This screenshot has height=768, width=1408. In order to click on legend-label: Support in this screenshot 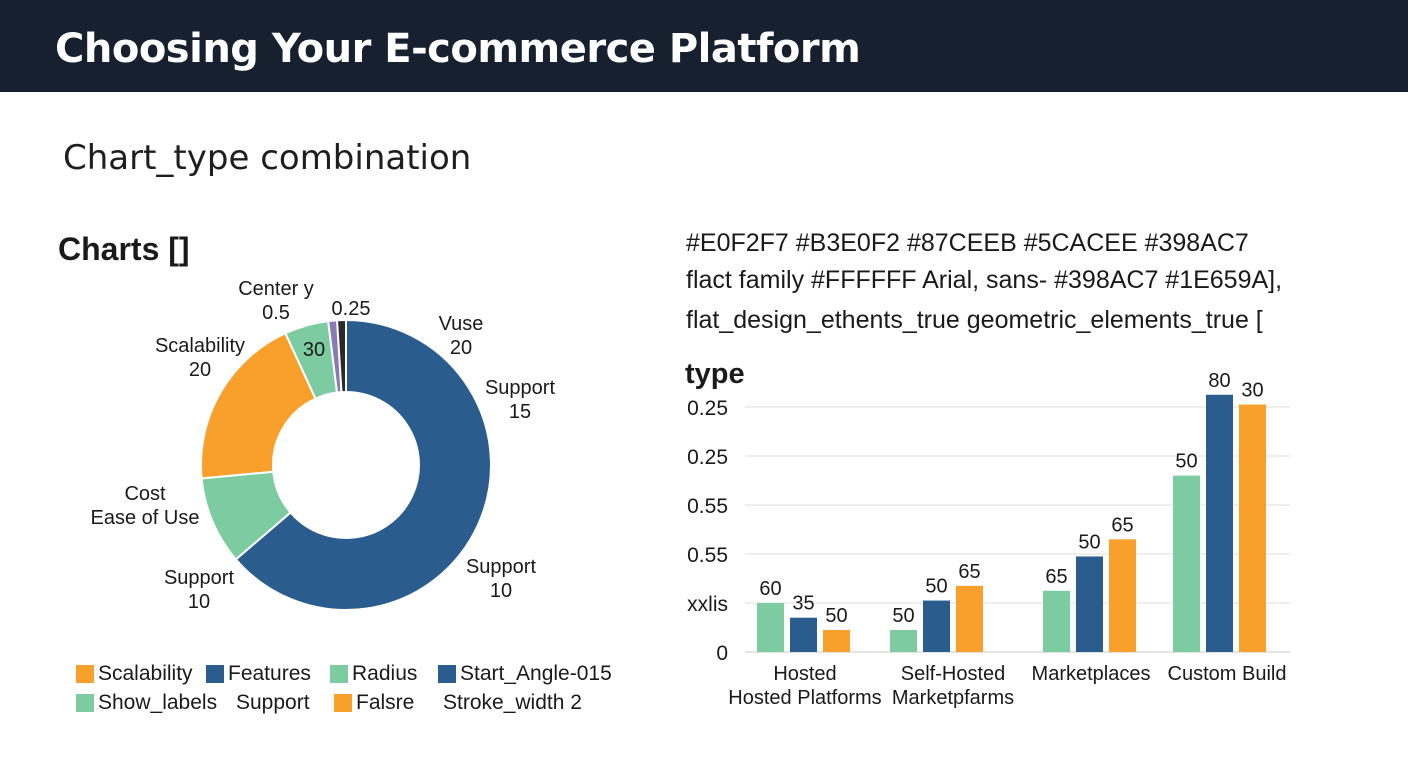, I will do `click(273, 702)`.